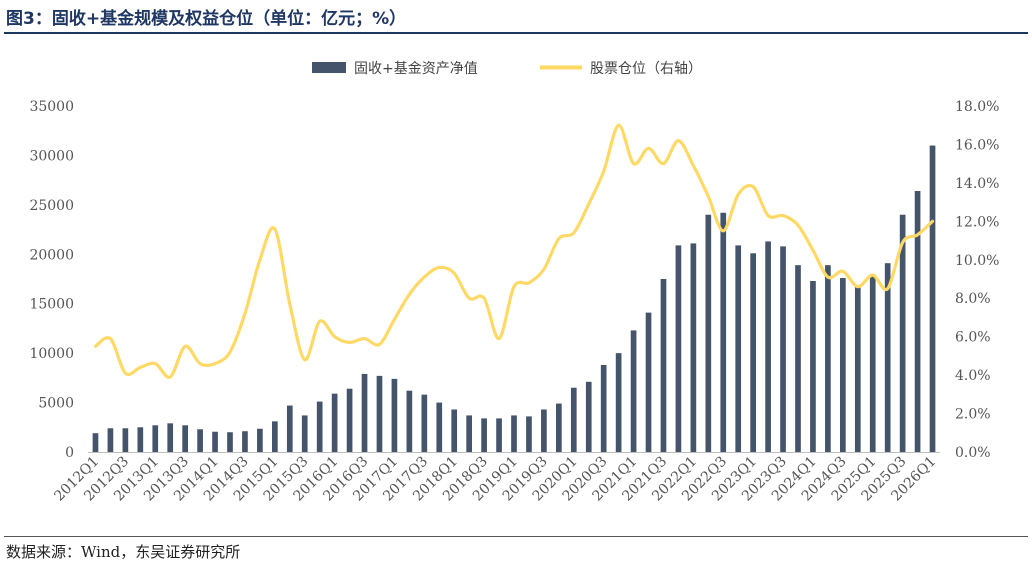  I want to click on y-right-tick-label: 16.0%, so click(977, 145).